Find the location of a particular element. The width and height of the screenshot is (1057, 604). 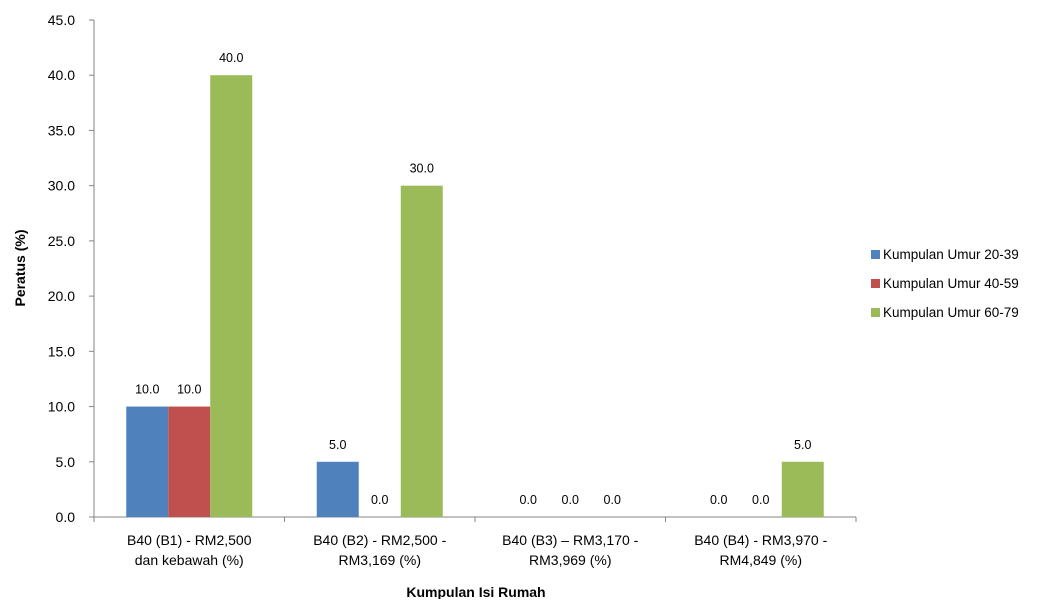

y-tick-label: 10.0 is located at coordinates (61, 407).